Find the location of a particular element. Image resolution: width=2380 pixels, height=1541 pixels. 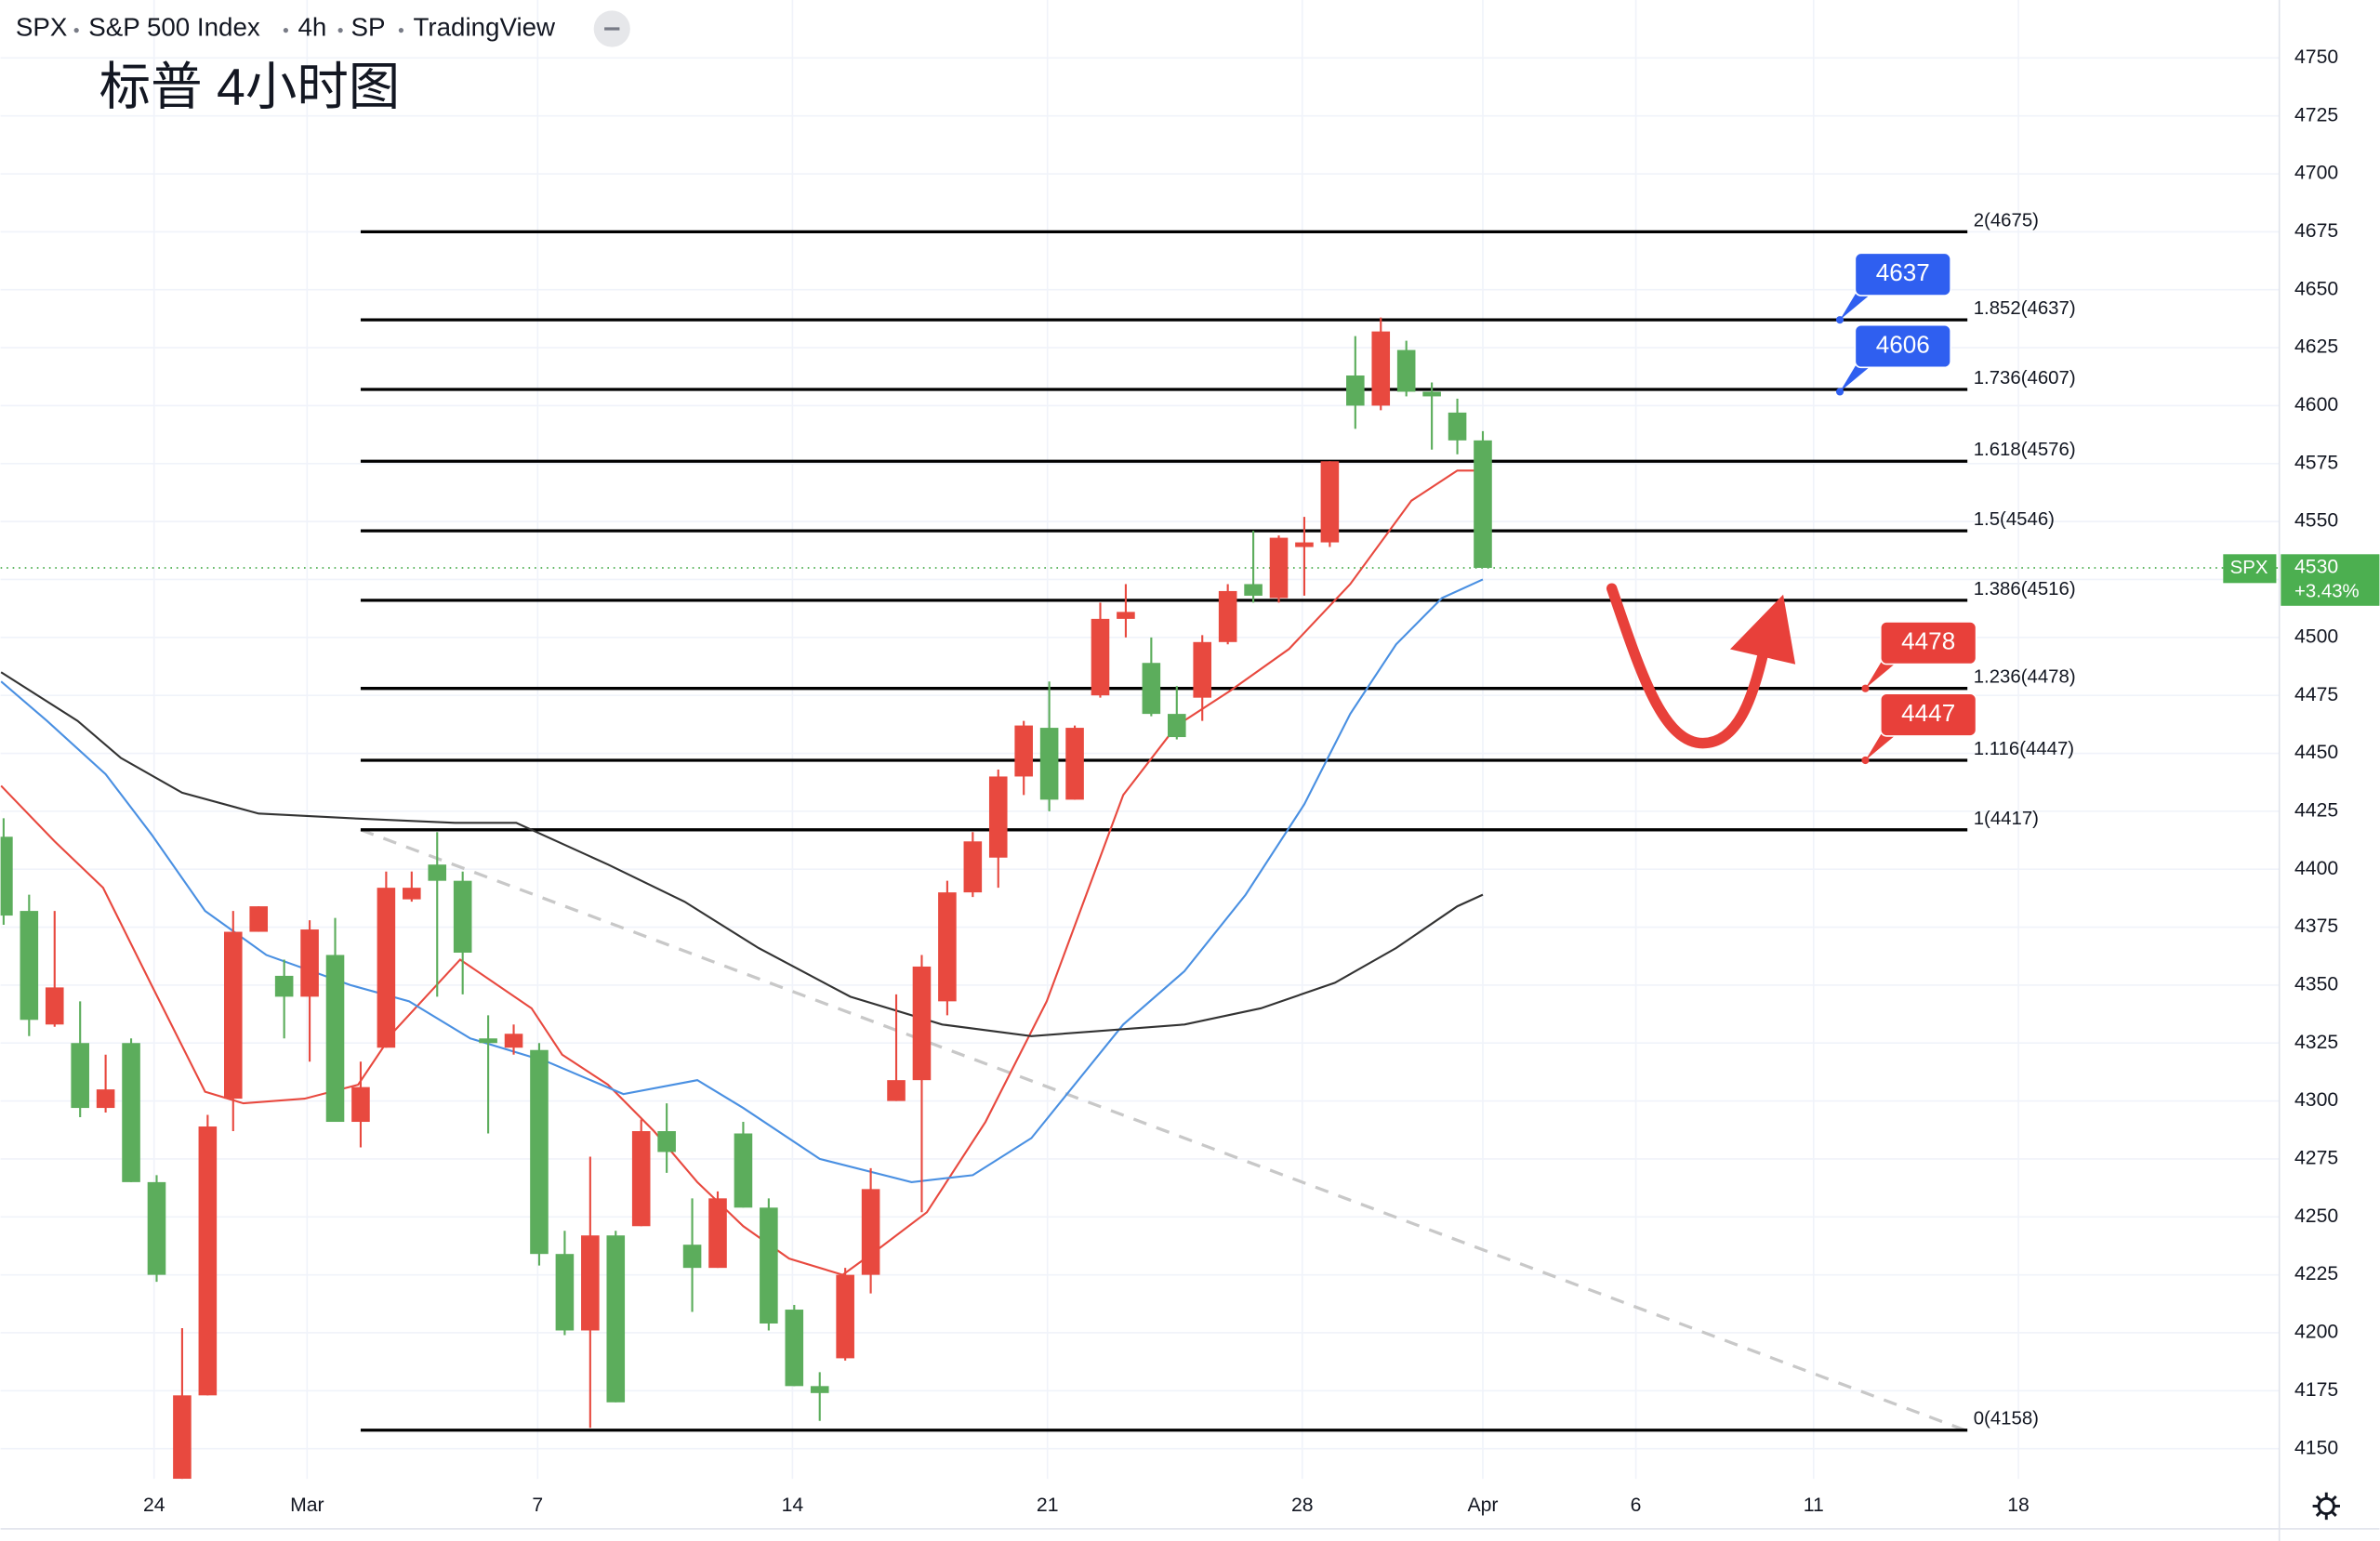

price-scale is located at coordinates (2329, 770).